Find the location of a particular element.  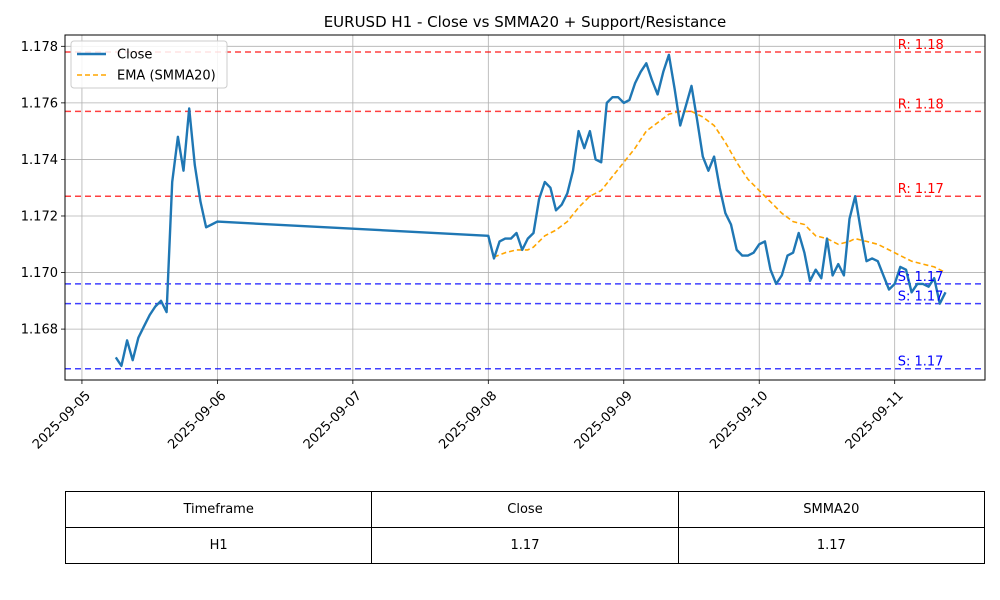

table-header-cell: SMMA20 is located at coordinates (831, 509).